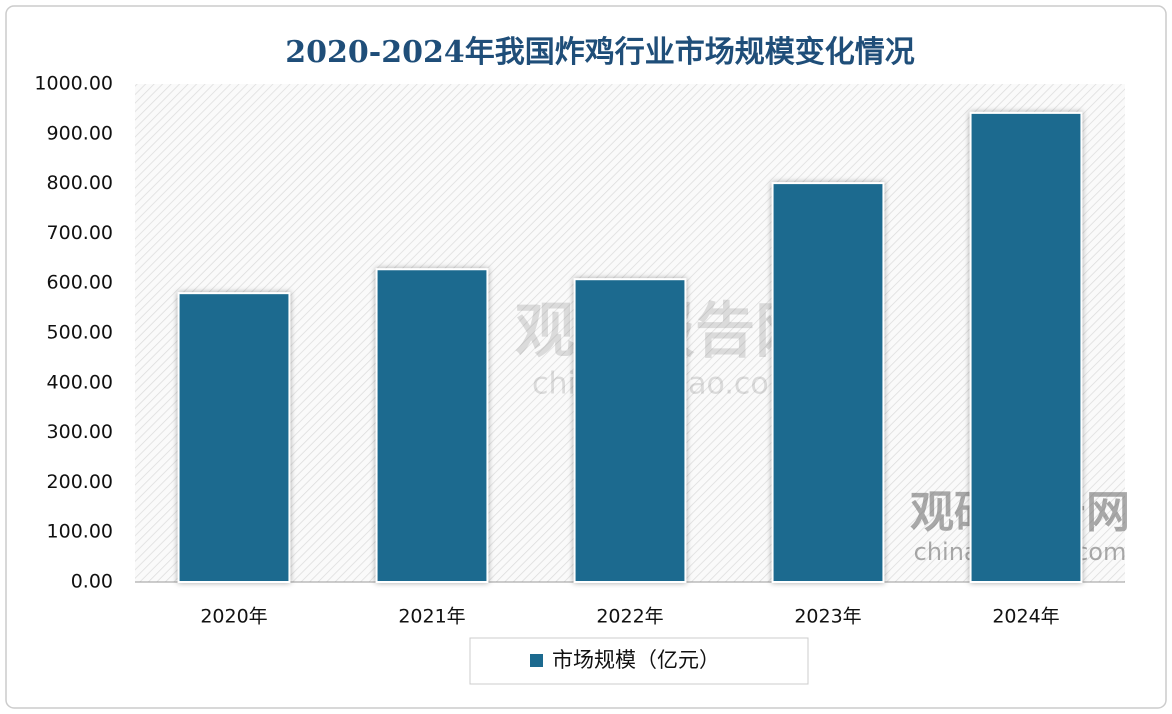  What do you see at coordinates (431, 617) in the screenshot?
I see `x-tick-label: 2021年` at bounding box center [431, 617].